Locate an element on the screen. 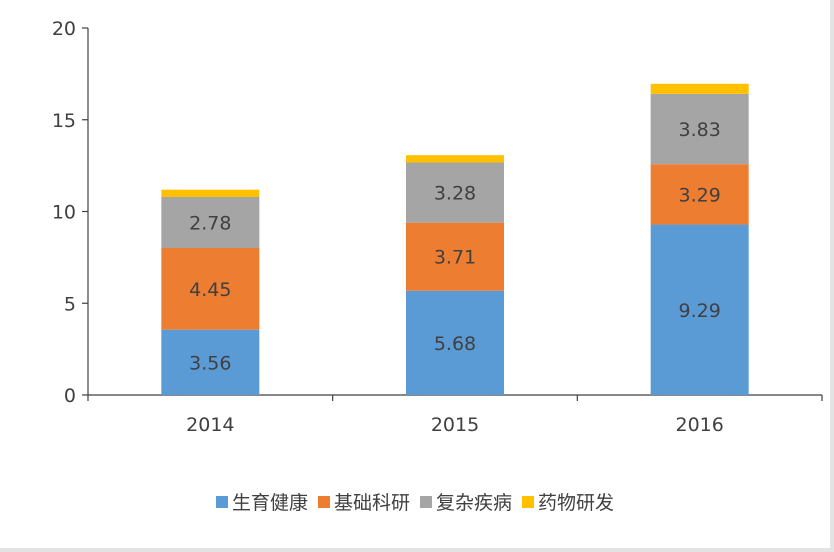 This screenshot has height=552, width=834. y-tick-label: 15 is located at coordinates (64, 121).